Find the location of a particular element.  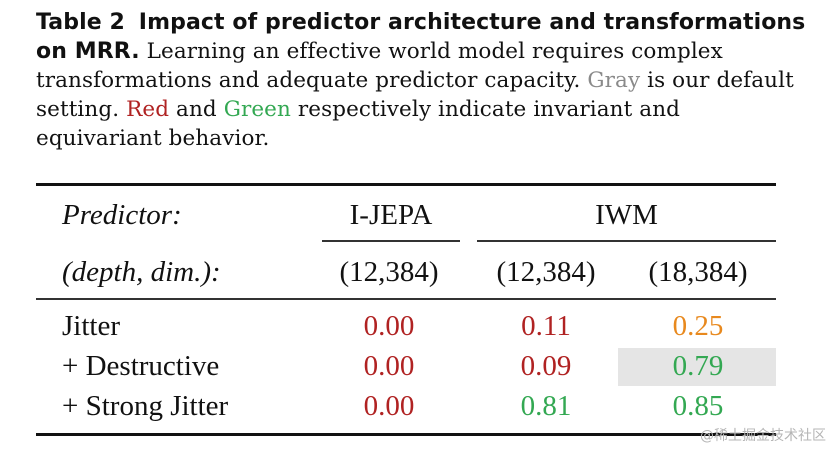

header-ijepa: I-JEPA is located at coordinates (391, 215).